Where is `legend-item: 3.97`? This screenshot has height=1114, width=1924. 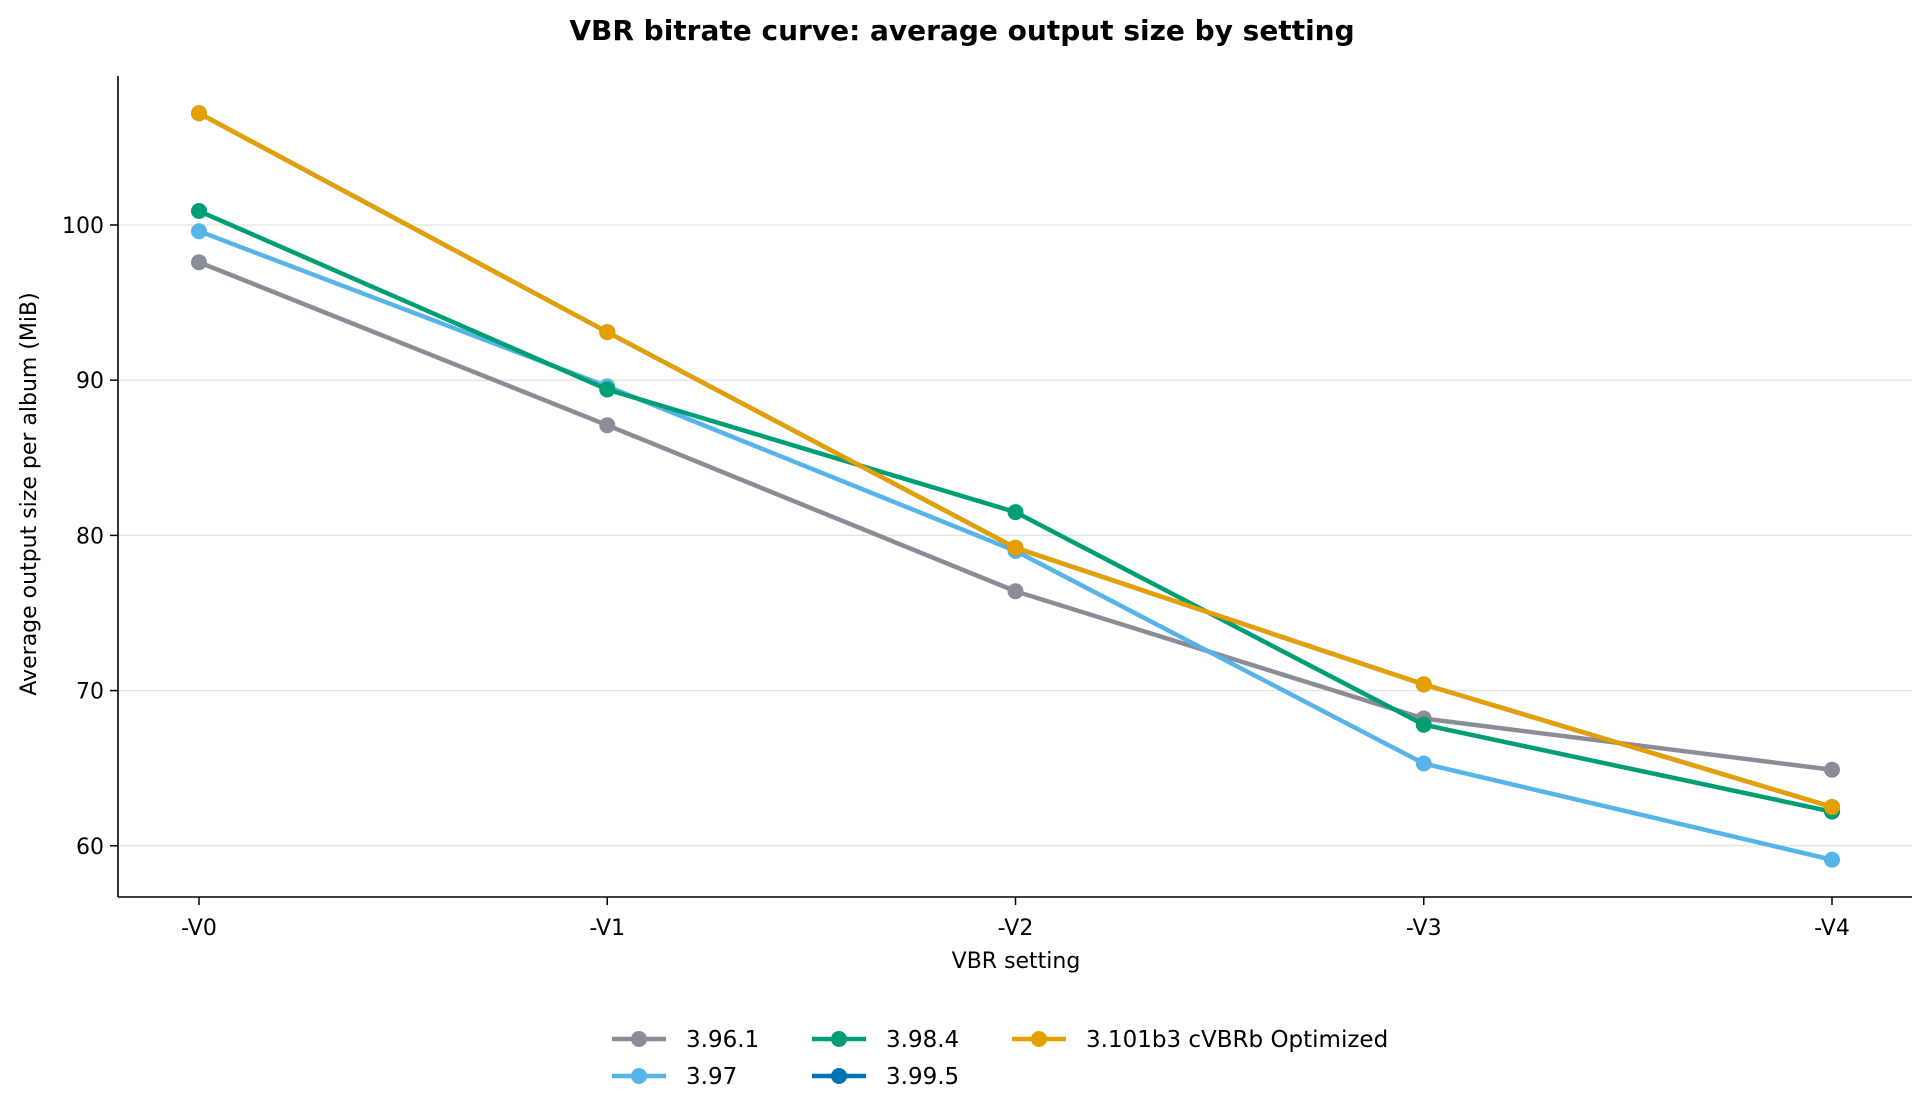 legend-item: 3.97 is located at coordinates (674, 1077).